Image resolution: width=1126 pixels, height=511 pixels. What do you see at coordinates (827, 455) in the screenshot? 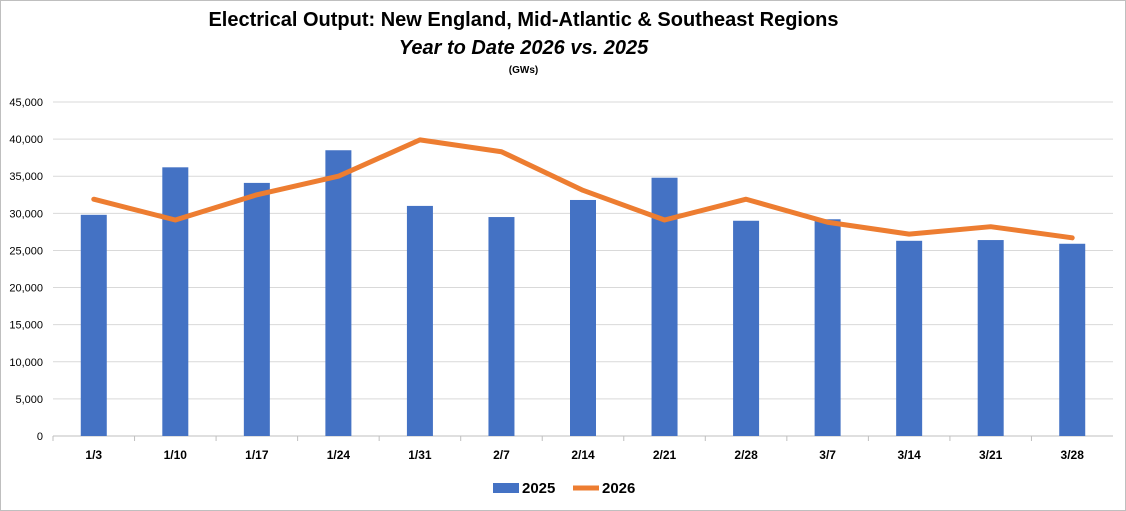
I see `x-tick-label: 3/7` at bounding box center [827, 455].